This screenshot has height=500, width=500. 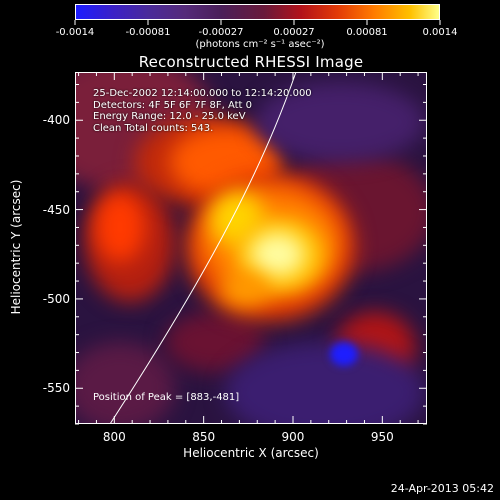 I want to click on colorbar-tick-label: 0.0014, so click(x=440, y=32).